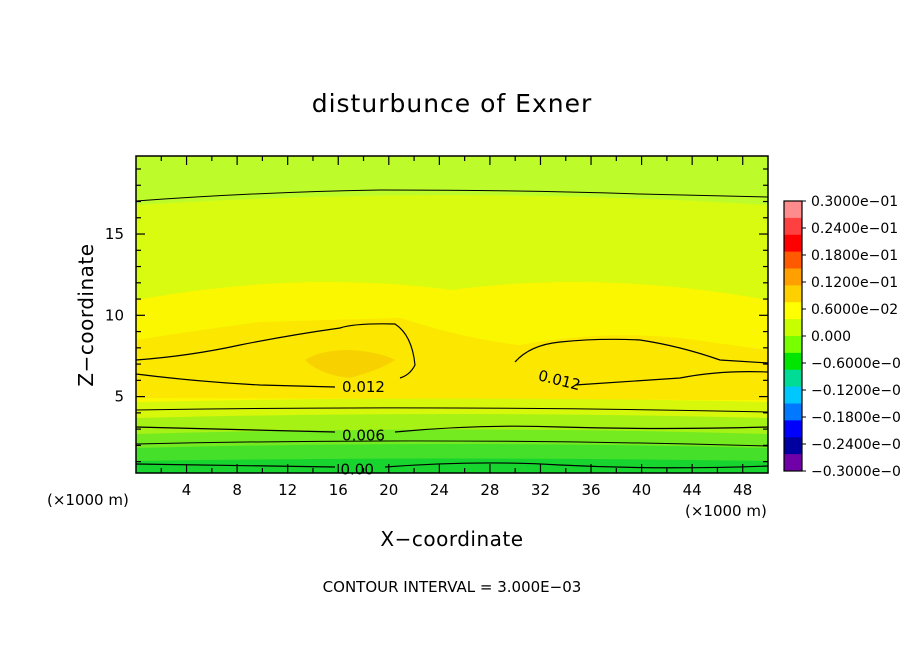  I want to click on contour-line-0000-left, so click(236, 465).